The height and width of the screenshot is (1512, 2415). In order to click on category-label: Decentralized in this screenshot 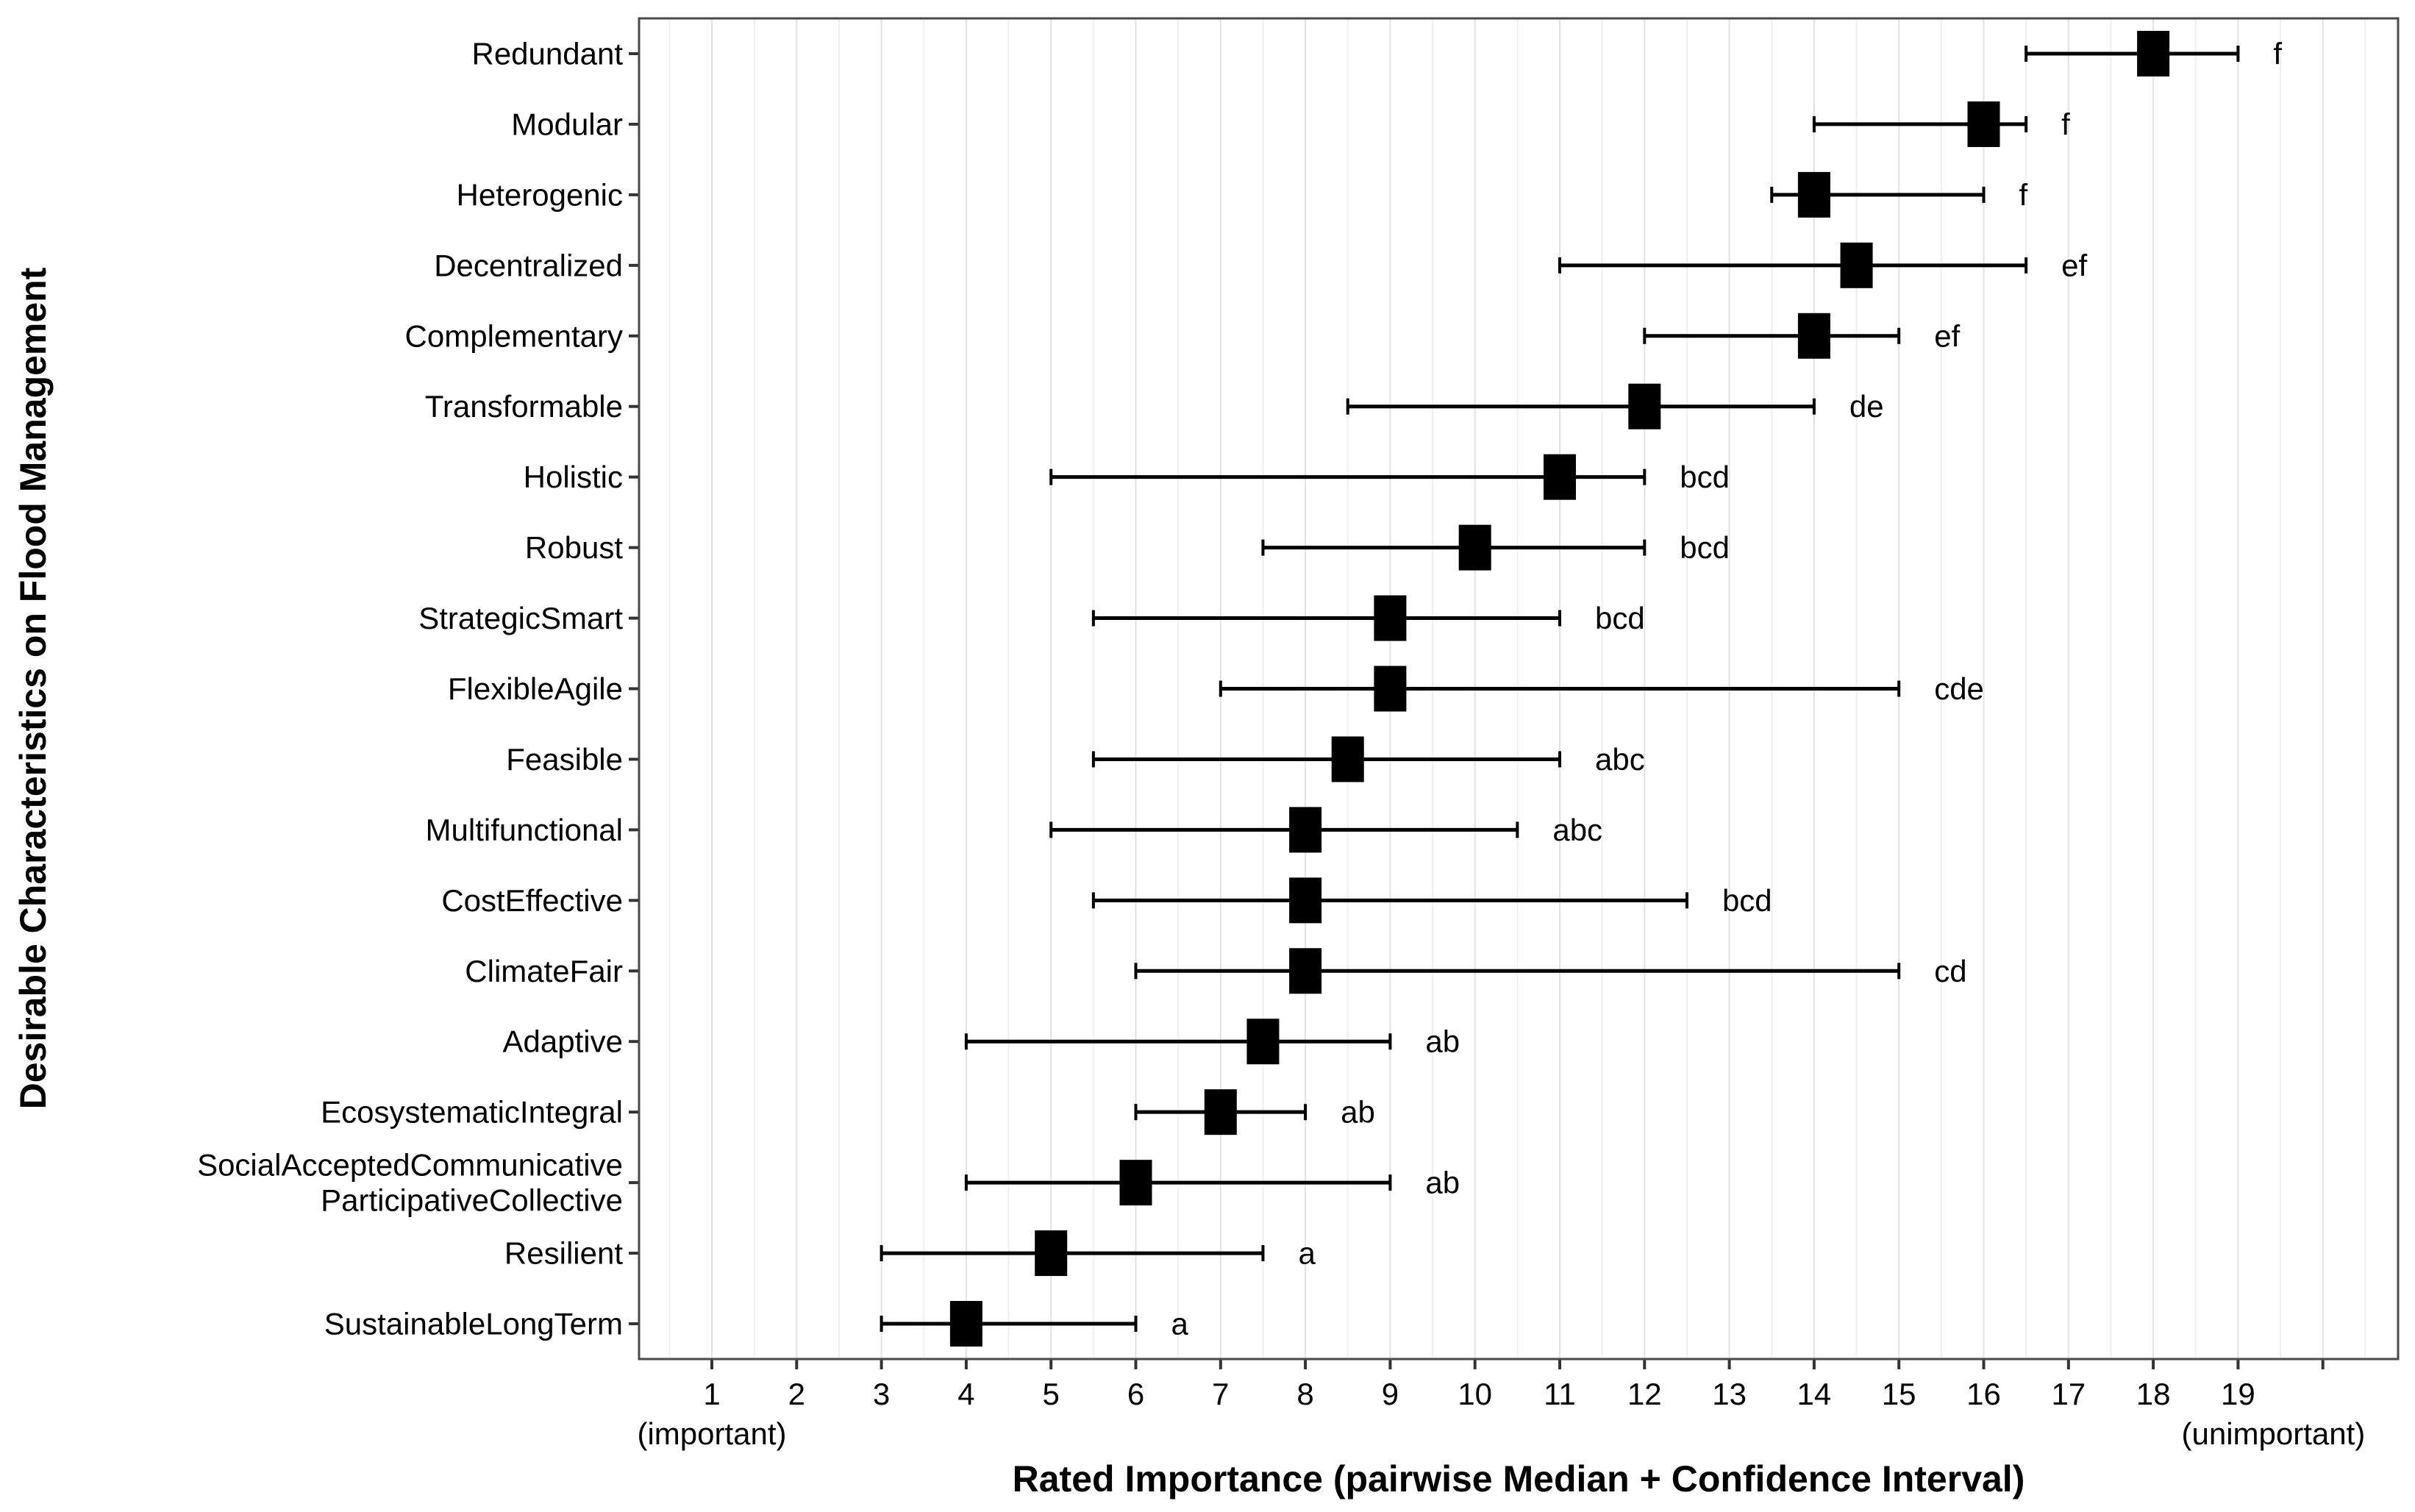, I will do `click(528, 265)`.